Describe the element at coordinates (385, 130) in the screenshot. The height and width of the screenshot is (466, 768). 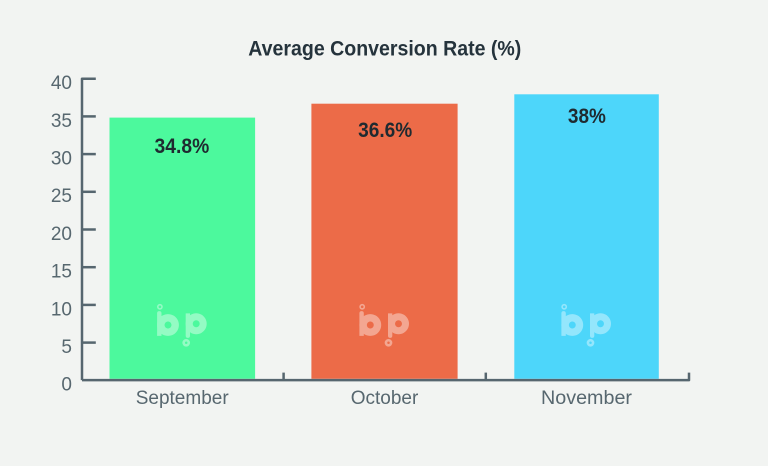
I see `svg-text: 36.6%` at that location.